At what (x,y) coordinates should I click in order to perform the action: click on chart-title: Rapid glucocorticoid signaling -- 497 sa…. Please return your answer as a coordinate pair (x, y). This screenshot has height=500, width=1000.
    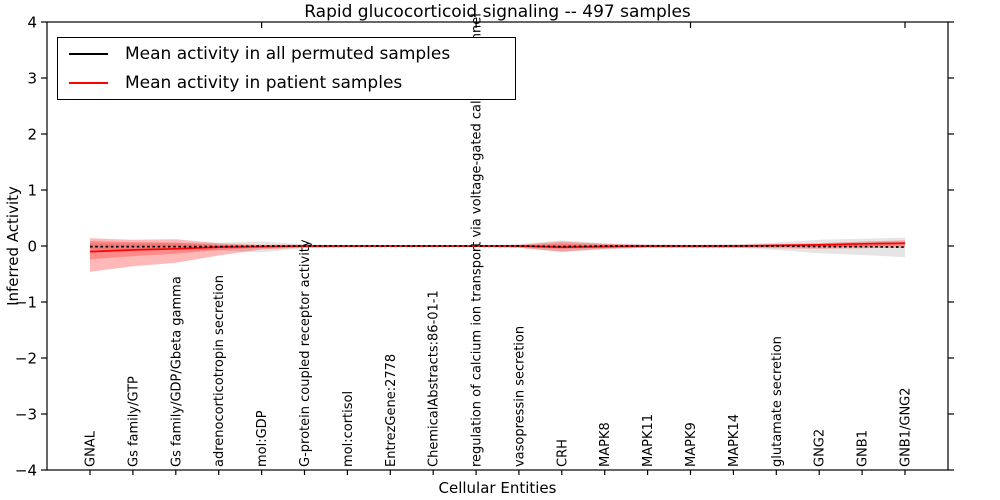
    Looking at the image, I should click on (497, 12).